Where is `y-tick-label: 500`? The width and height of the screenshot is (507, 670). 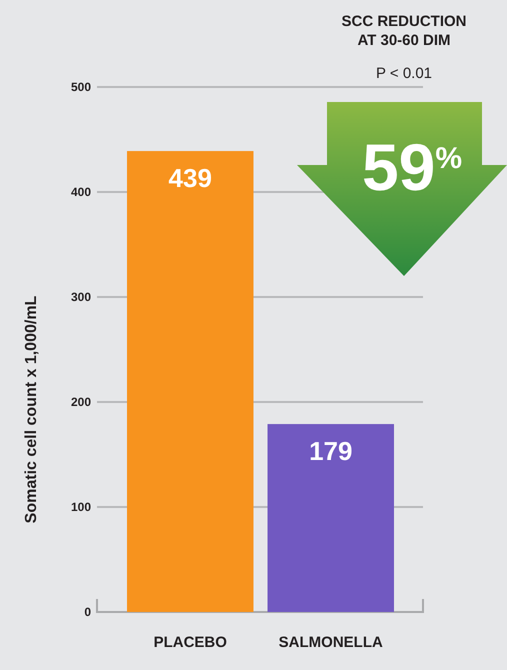
y-tick-label: 500 is located at coordinates (81, 87).